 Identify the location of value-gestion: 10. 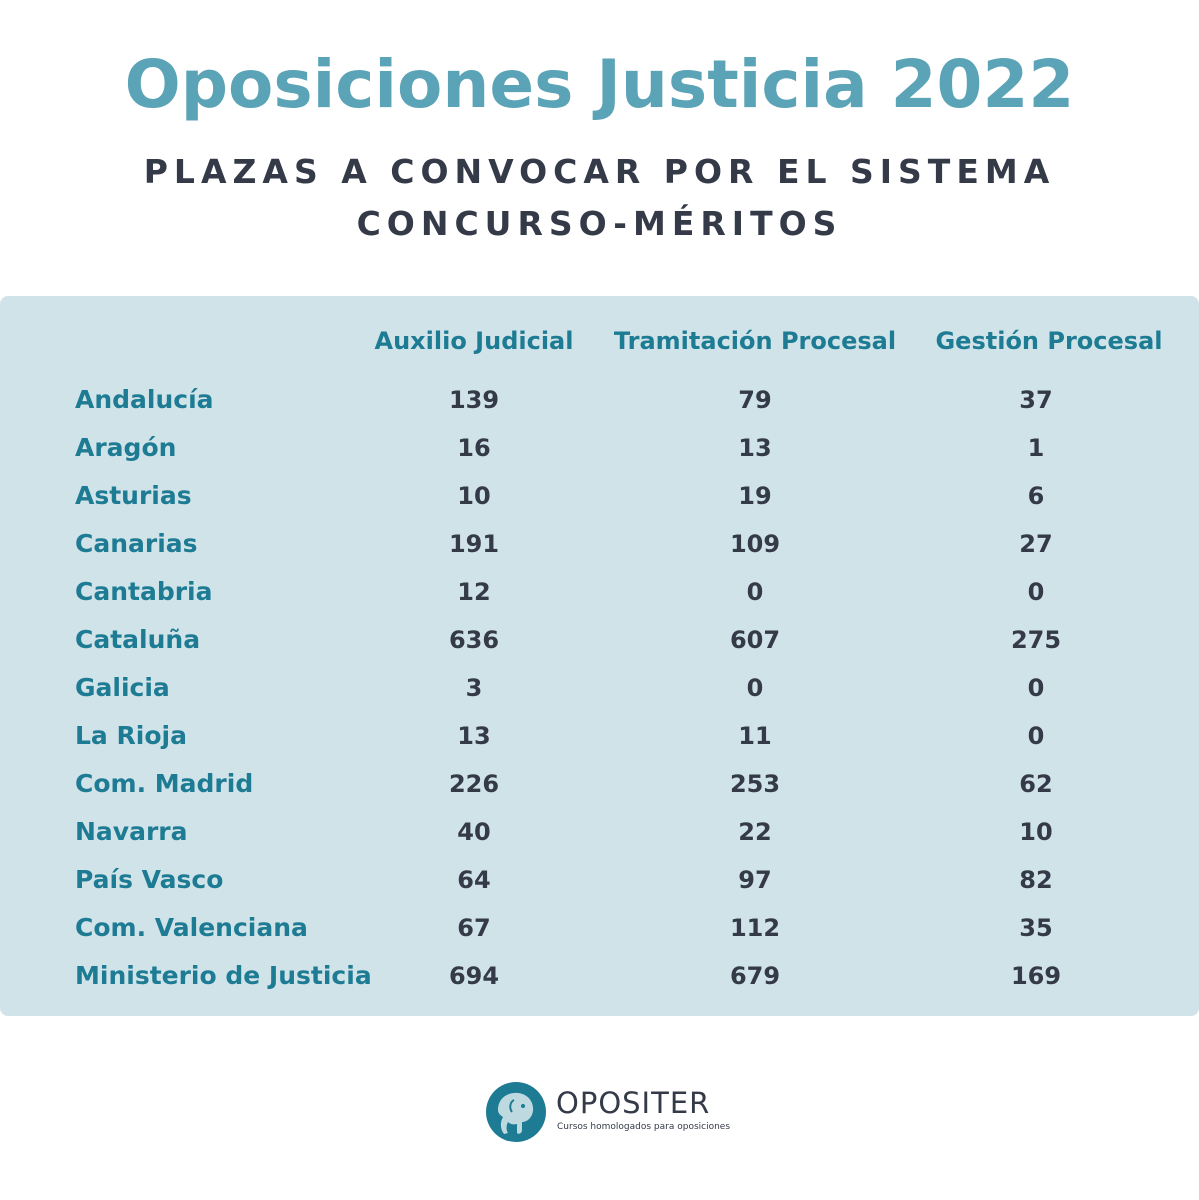
(1036, 832).